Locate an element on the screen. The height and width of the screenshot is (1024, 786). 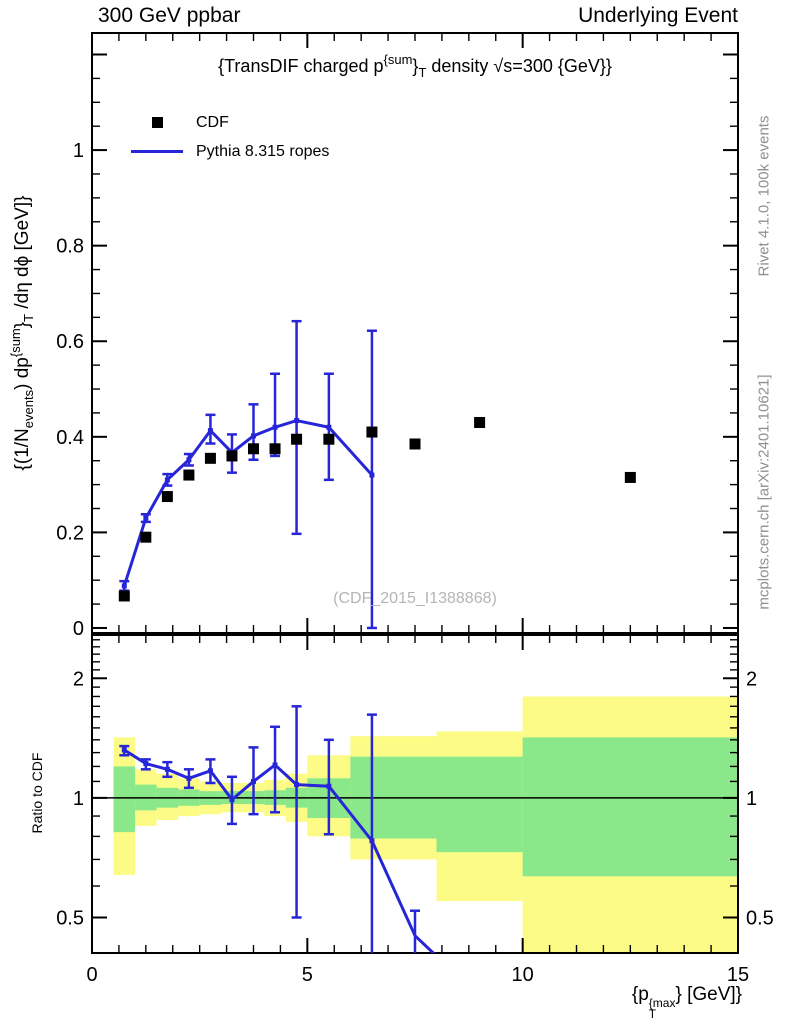
tick-label: 0.4 is located at coordinates (70, 438).